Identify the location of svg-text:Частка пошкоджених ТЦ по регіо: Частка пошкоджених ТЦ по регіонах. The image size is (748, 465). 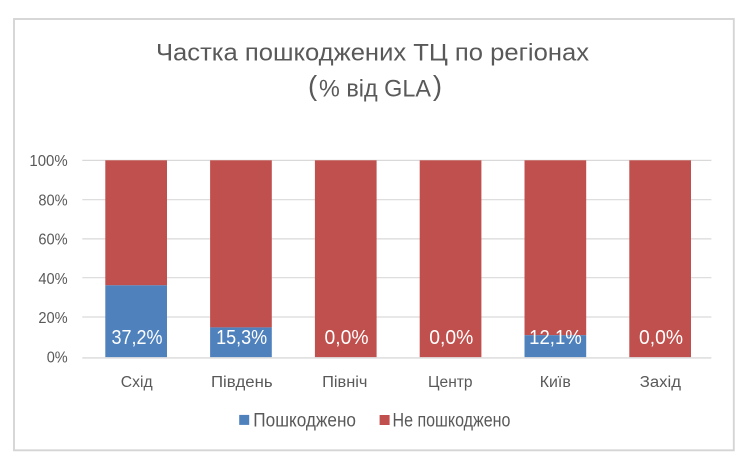
(372, 52).